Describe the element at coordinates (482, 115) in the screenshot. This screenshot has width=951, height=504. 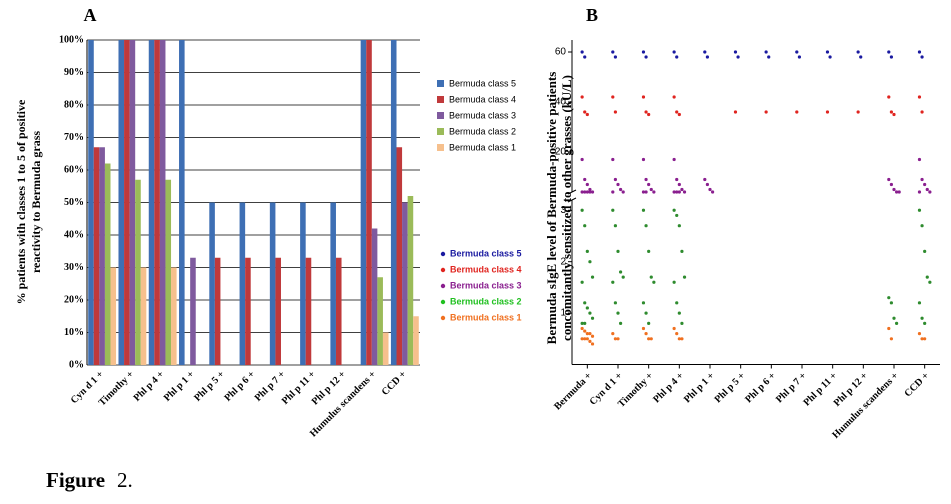
I see `legend-label: Bermuda class 3` at that location.